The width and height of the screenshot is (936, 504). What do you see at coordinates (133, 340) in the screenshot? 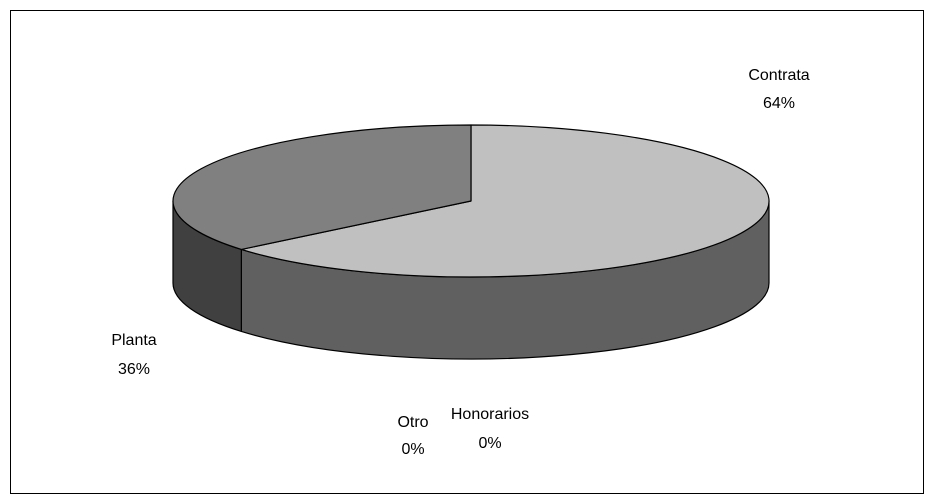
I see `label-planta-name: Planta` at bounding box center [133, 340].